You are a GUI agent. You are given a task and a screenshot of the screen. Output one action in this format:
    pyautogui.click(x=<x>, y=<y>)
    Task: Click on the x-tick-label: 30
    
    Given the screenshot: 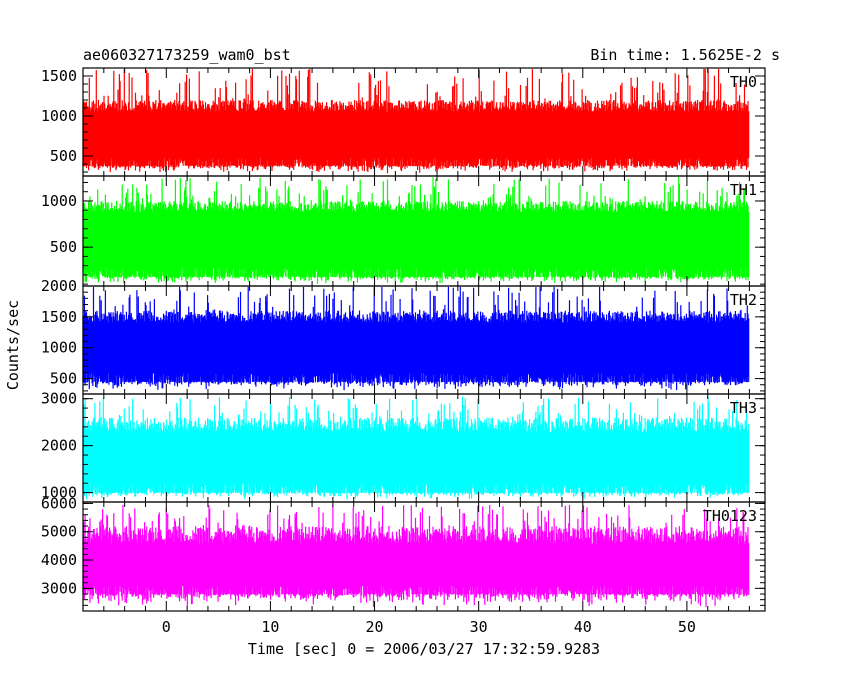 What is the action you would take?
    pyautogui.click(x=479, y=627)
    